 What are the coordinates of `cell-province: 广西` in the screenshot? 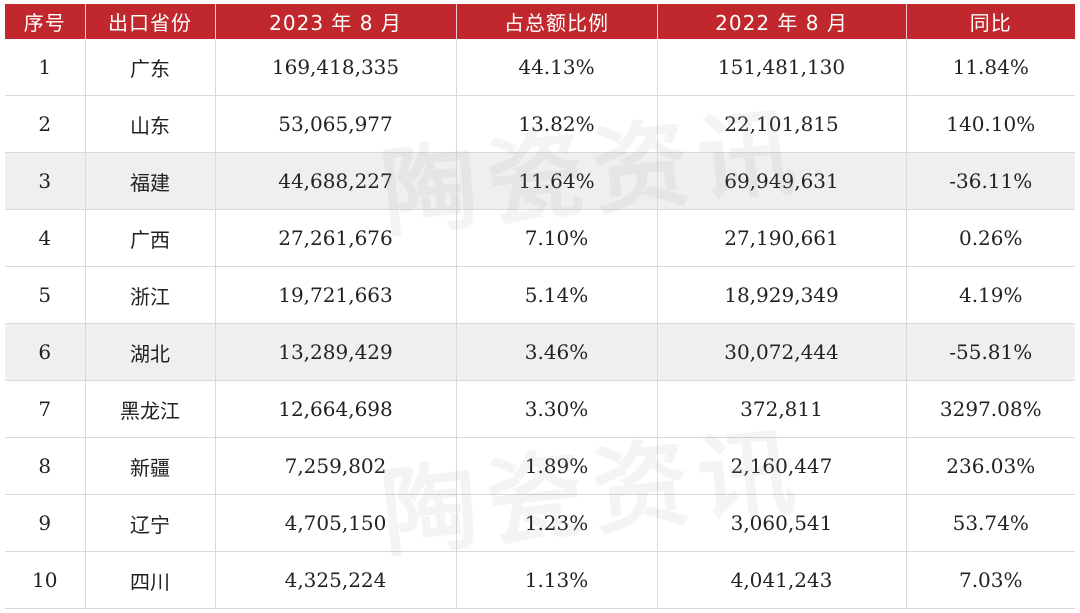 It's located at (150, 238).